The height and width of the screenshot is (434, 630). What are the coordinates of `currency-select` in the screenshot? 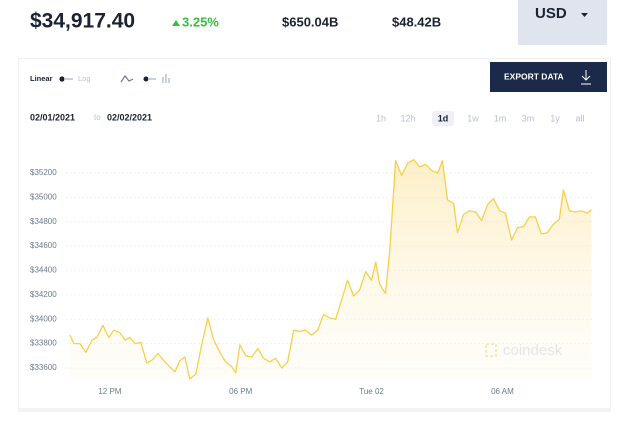 It's located at (562, 22).